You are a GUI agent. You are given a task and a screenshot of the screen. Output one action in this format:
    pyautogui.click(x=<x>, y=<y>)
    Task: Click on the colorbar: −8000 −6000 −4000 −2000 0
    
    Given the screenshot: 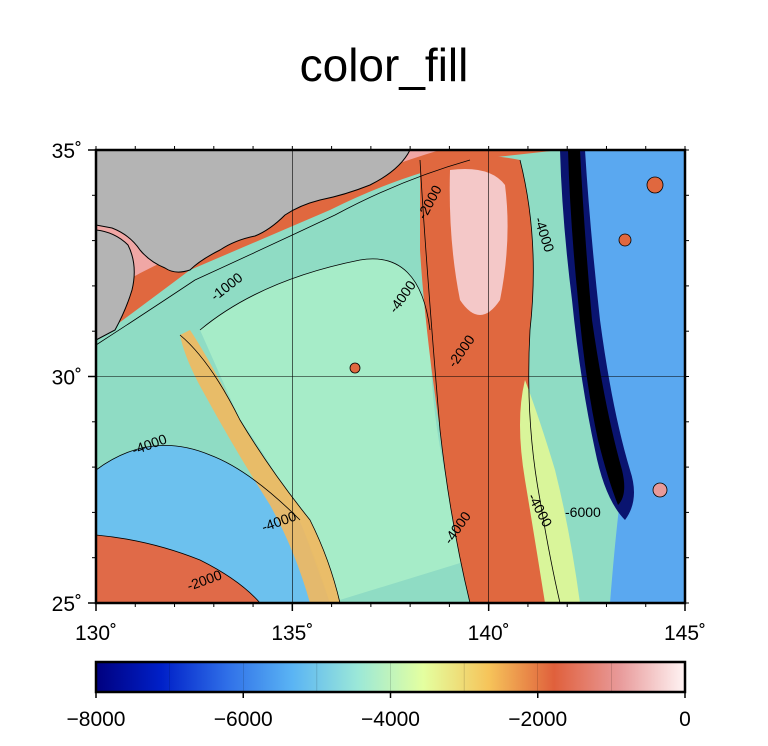 What is the action you would take?
    pyautogui.click(x=379, y=695)
    